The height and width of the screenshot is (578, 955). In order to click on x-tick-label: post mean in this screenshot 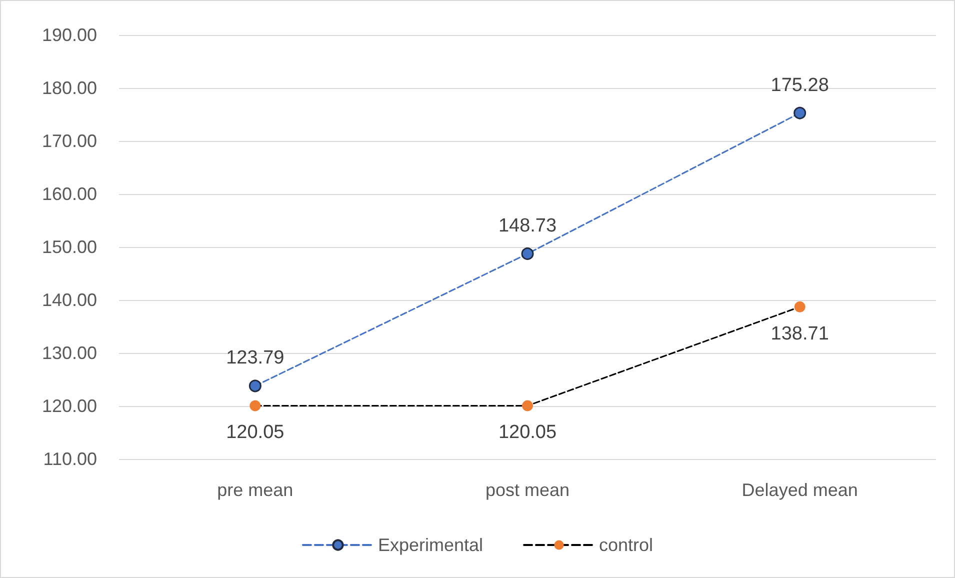, I will do `click(527, 490)`.